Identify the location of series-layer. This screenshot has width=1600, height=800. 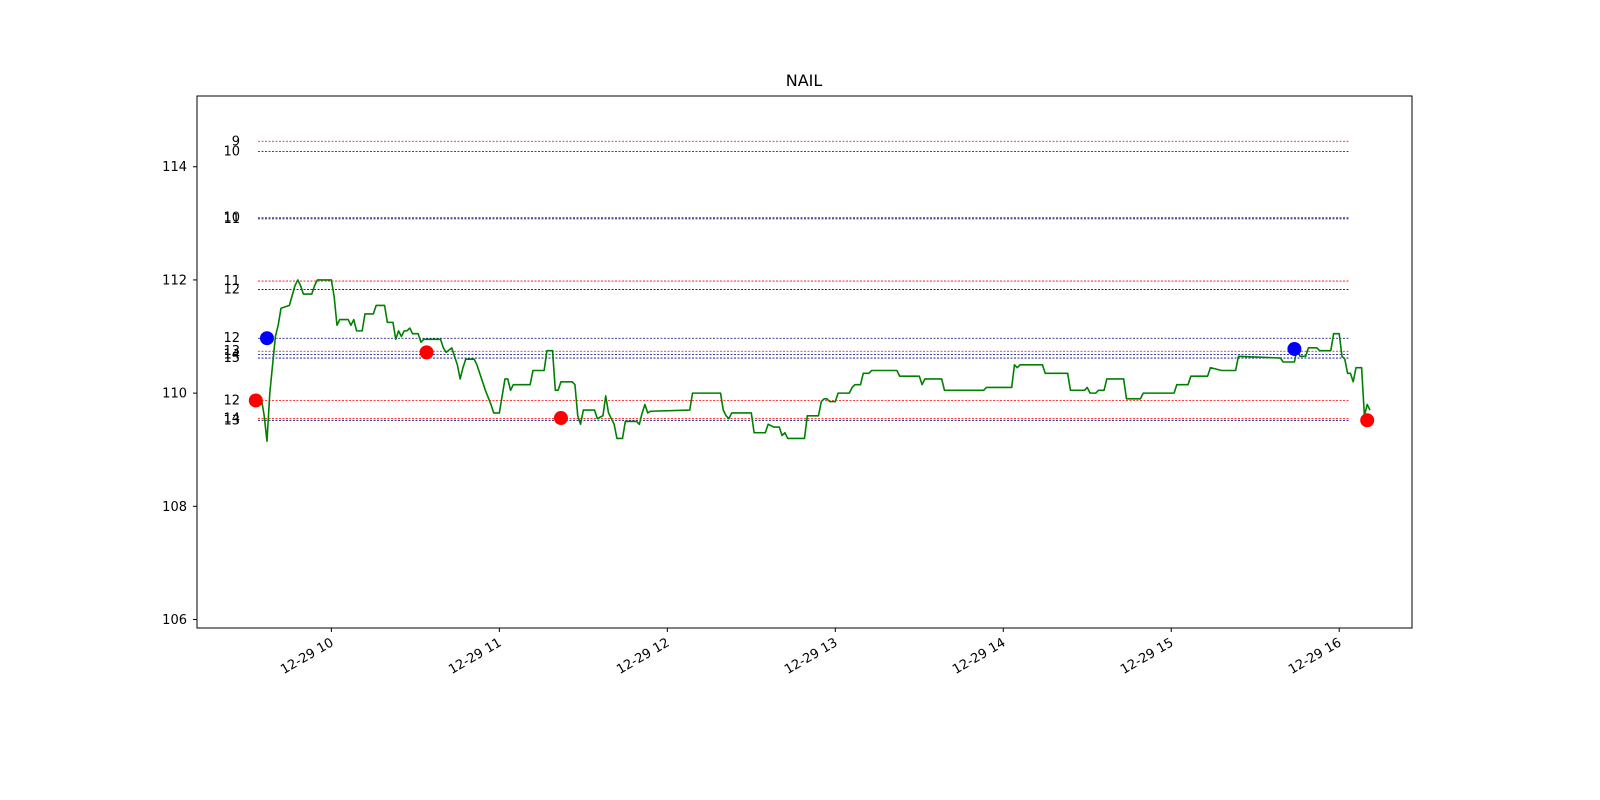
(815, 361).